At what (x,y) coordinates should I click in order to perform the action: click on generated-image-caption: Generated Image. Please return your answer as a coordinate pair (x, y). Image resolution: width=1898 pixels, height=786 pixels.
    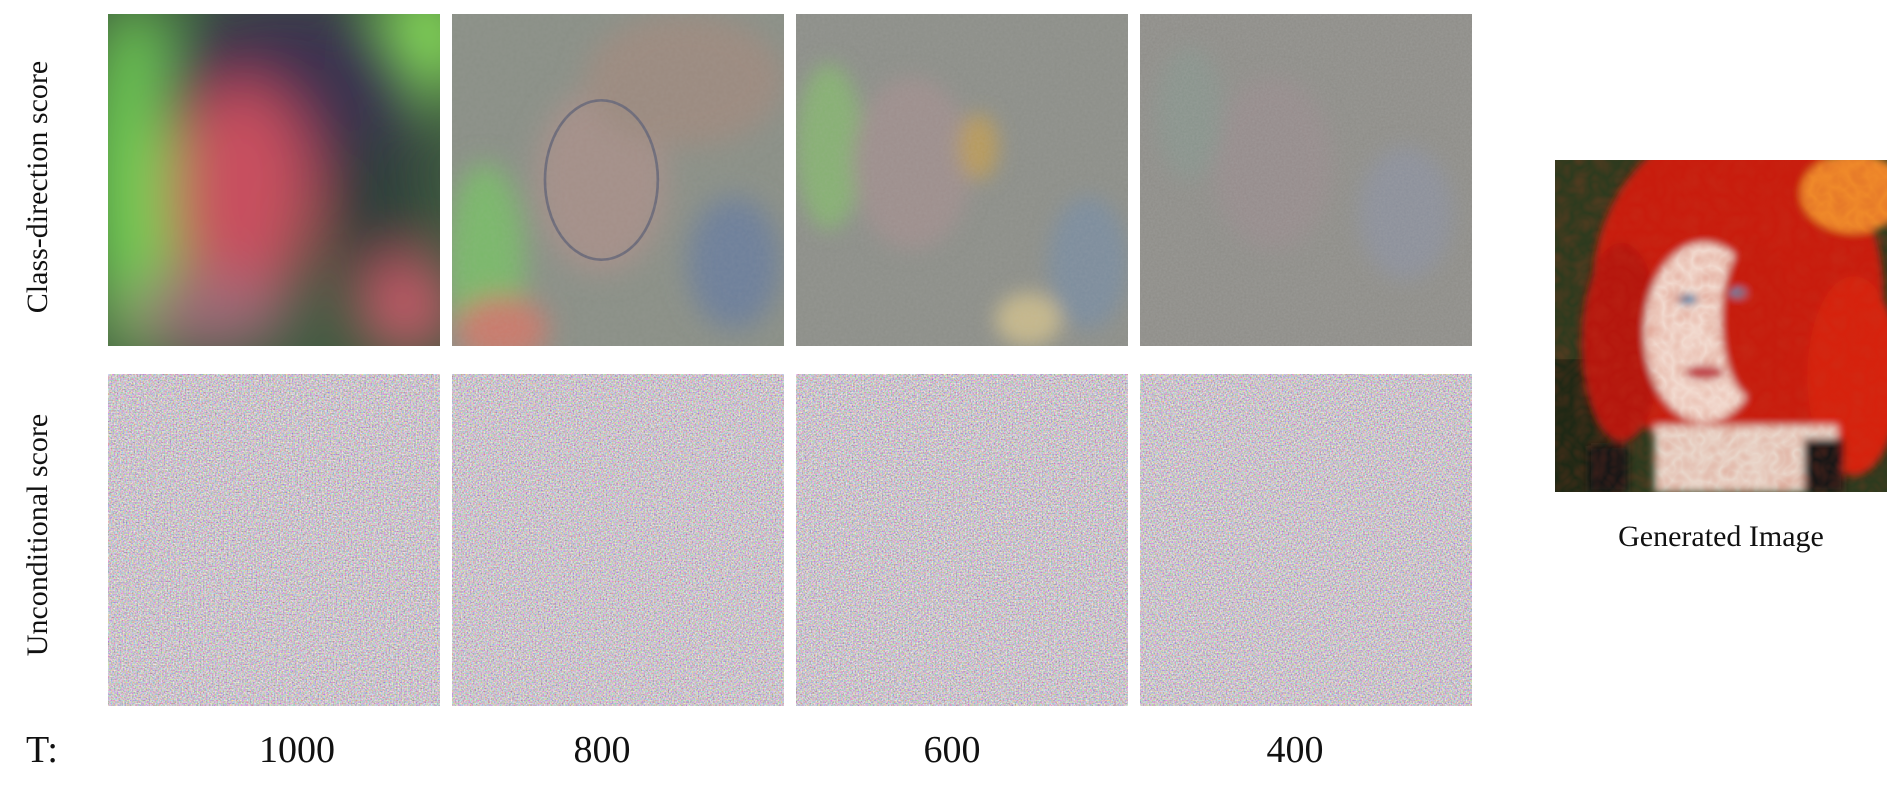
    Looking at the image, I should click on (1721, 536).